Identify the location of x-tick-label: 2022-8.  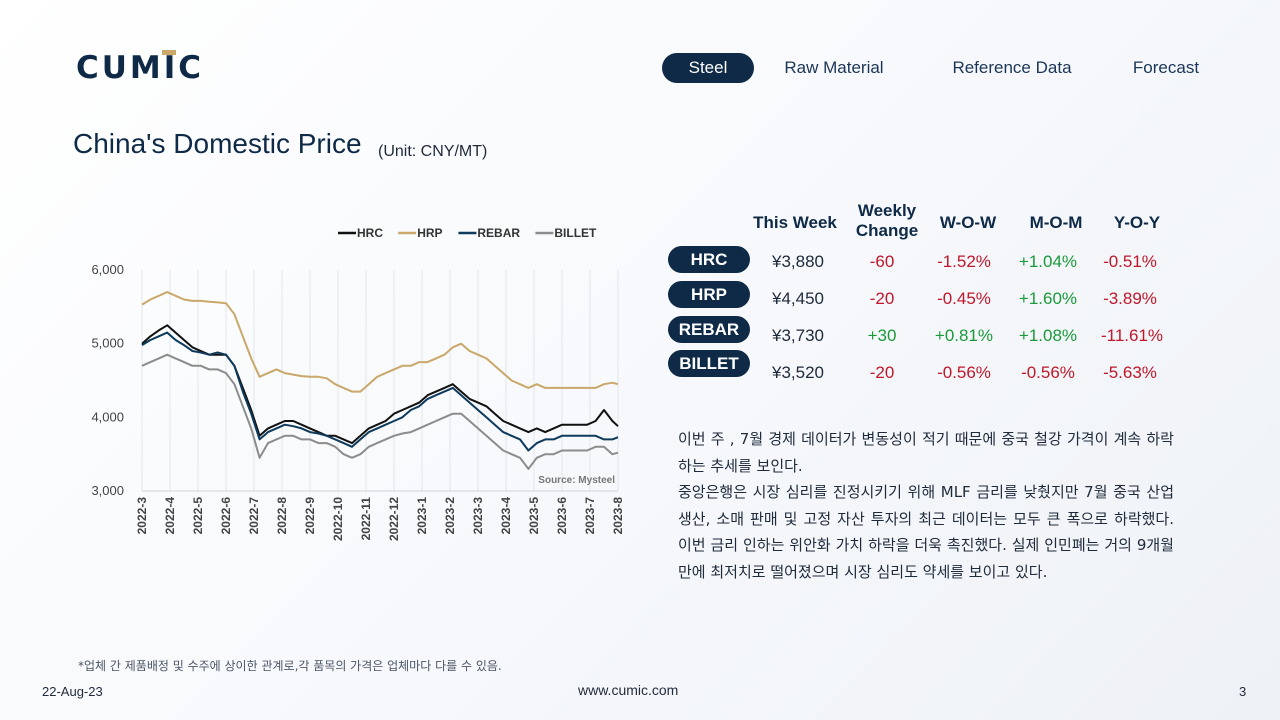
(282, 516).